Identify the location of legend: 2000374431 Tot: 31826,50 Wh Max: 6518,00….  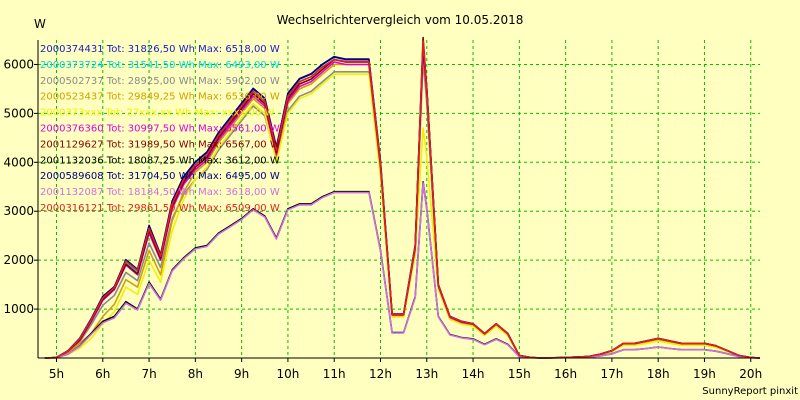
(160, 129).